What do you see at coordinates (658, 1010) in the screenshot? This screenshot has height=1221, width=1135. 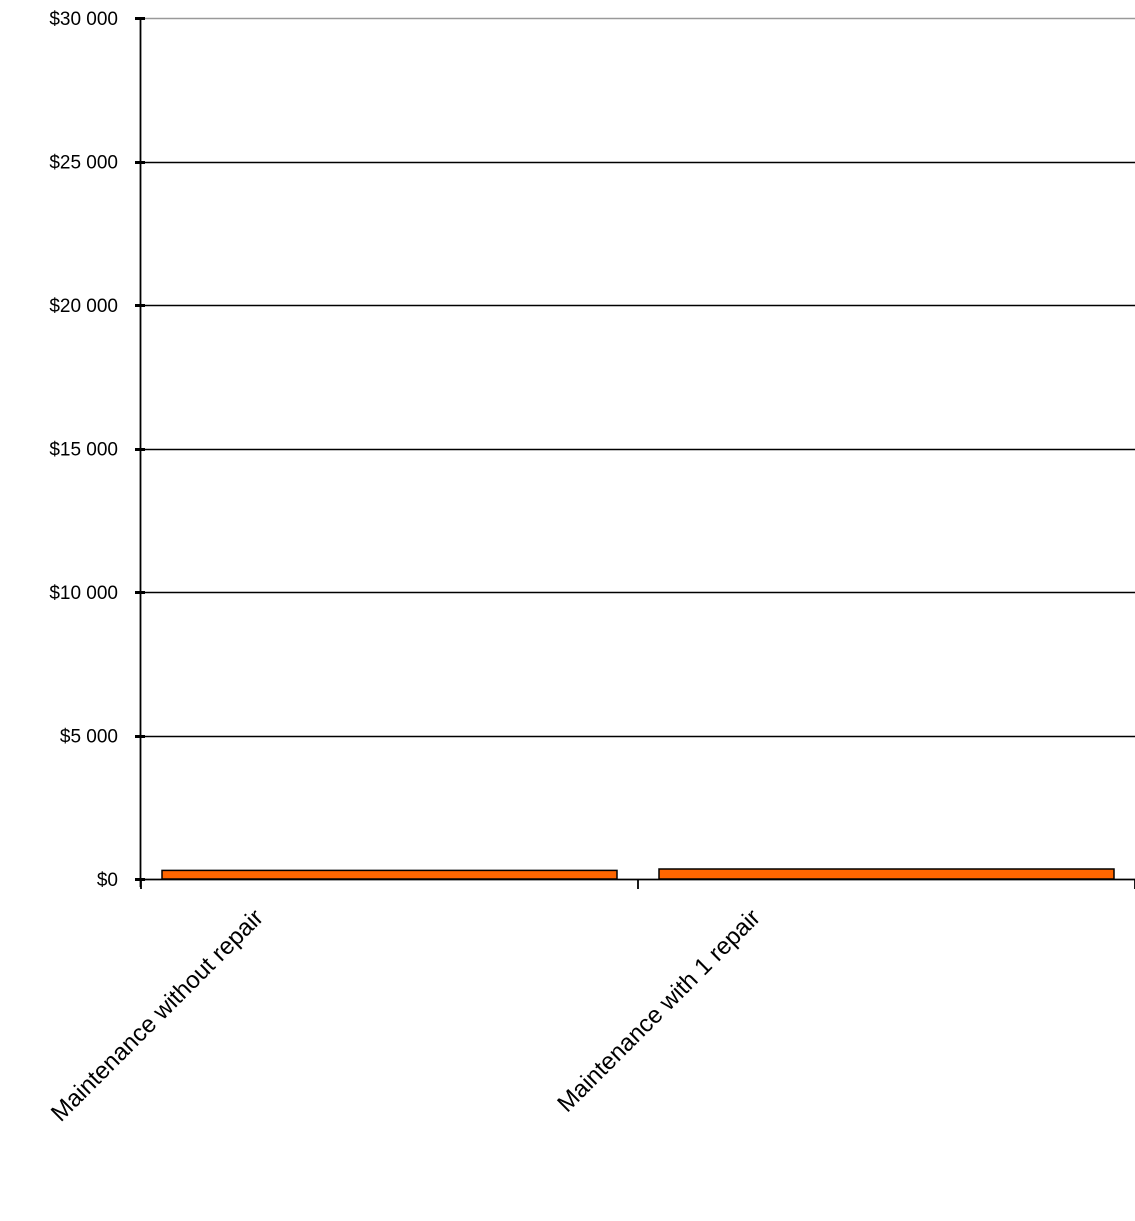 I see `x-tick-label: Maintenance with 1 repair` at bounding box center [658, 1010].